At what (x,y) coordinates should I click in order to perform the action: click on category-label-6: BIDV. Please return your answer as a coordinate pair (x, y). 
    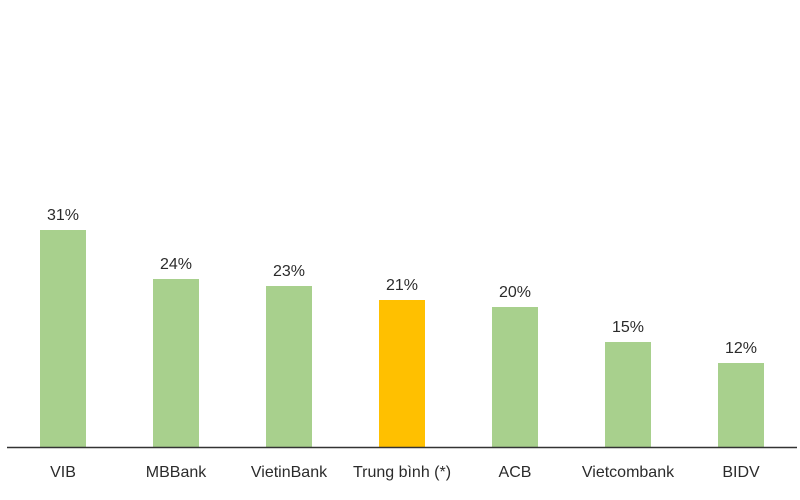
    Looking at the image, I should click on (741, 472).